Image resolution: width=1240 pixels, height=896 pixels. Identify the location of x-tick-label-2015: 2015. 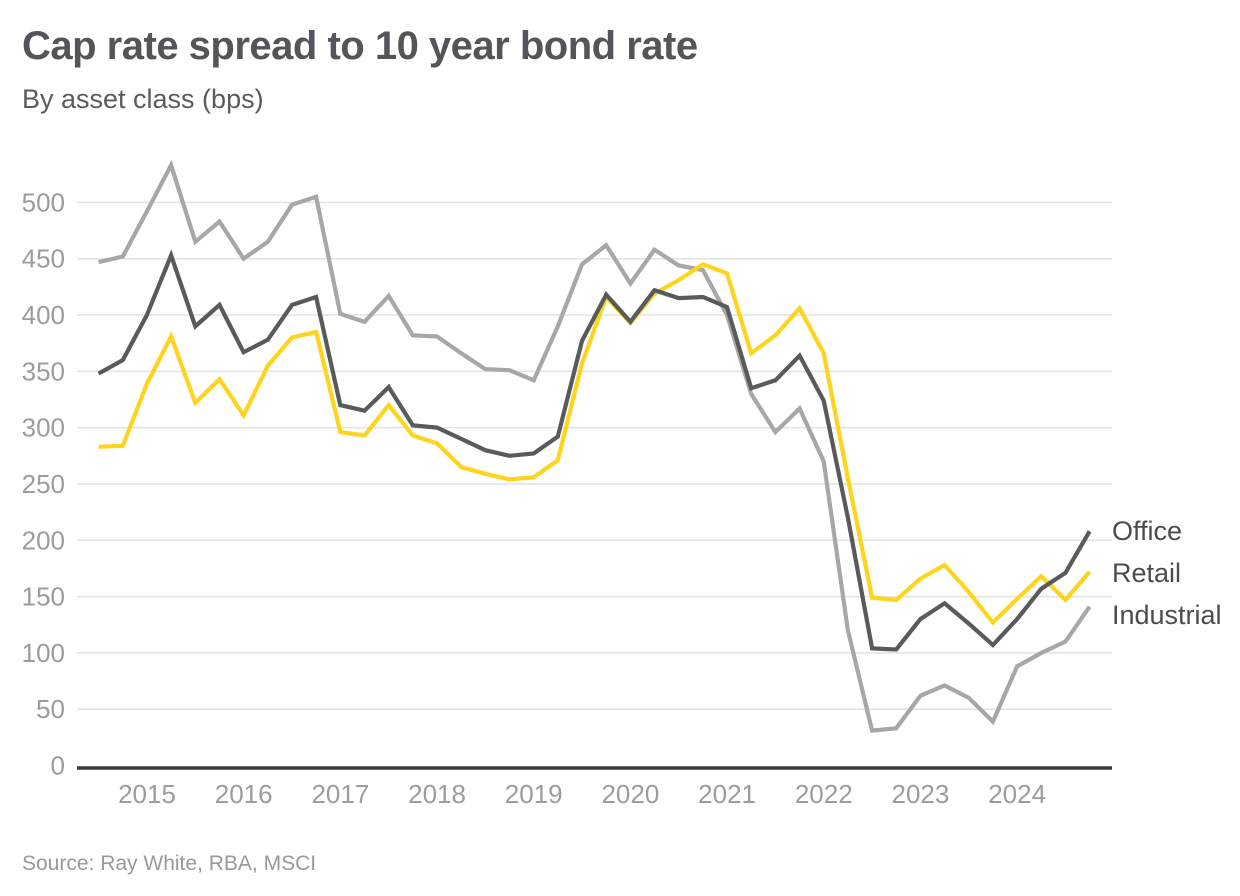
(147, 794).